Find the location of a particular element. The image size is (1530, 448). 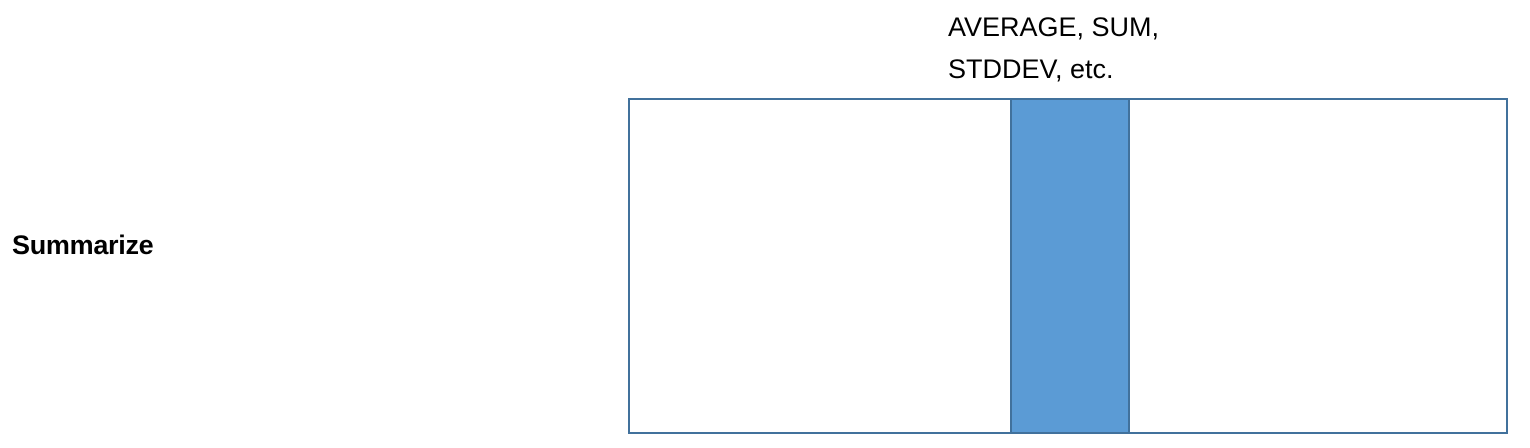

summarized-column is located at coordinates (1070, 266).